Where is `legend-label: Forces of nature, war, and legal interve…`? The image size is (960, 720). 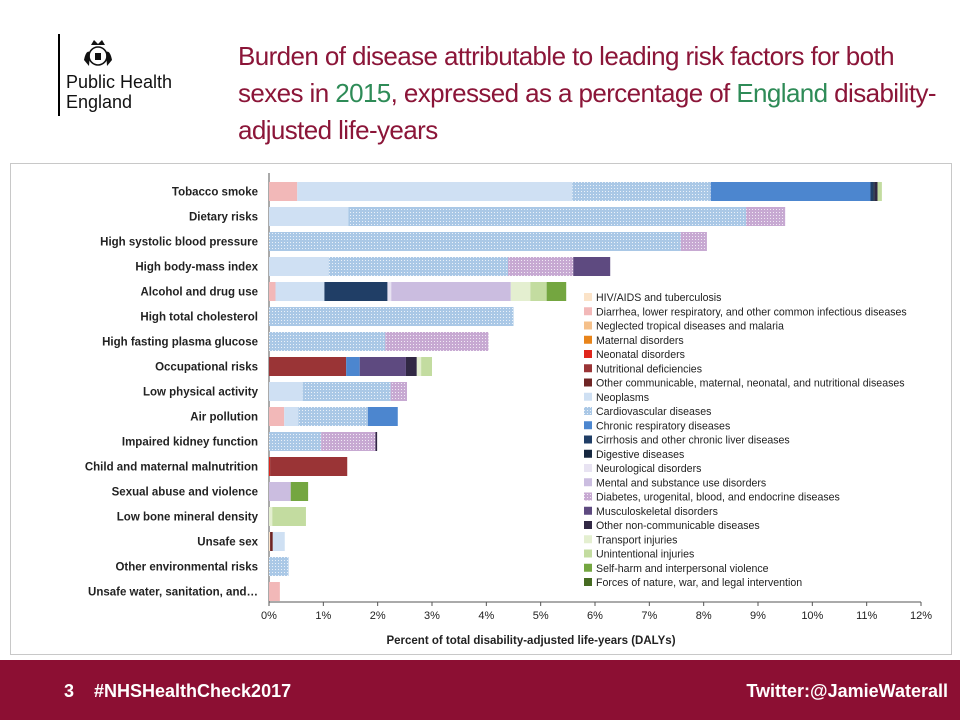
legend-label: Forces of nature, war, and legal interve… is located at coordinates (699, 583).